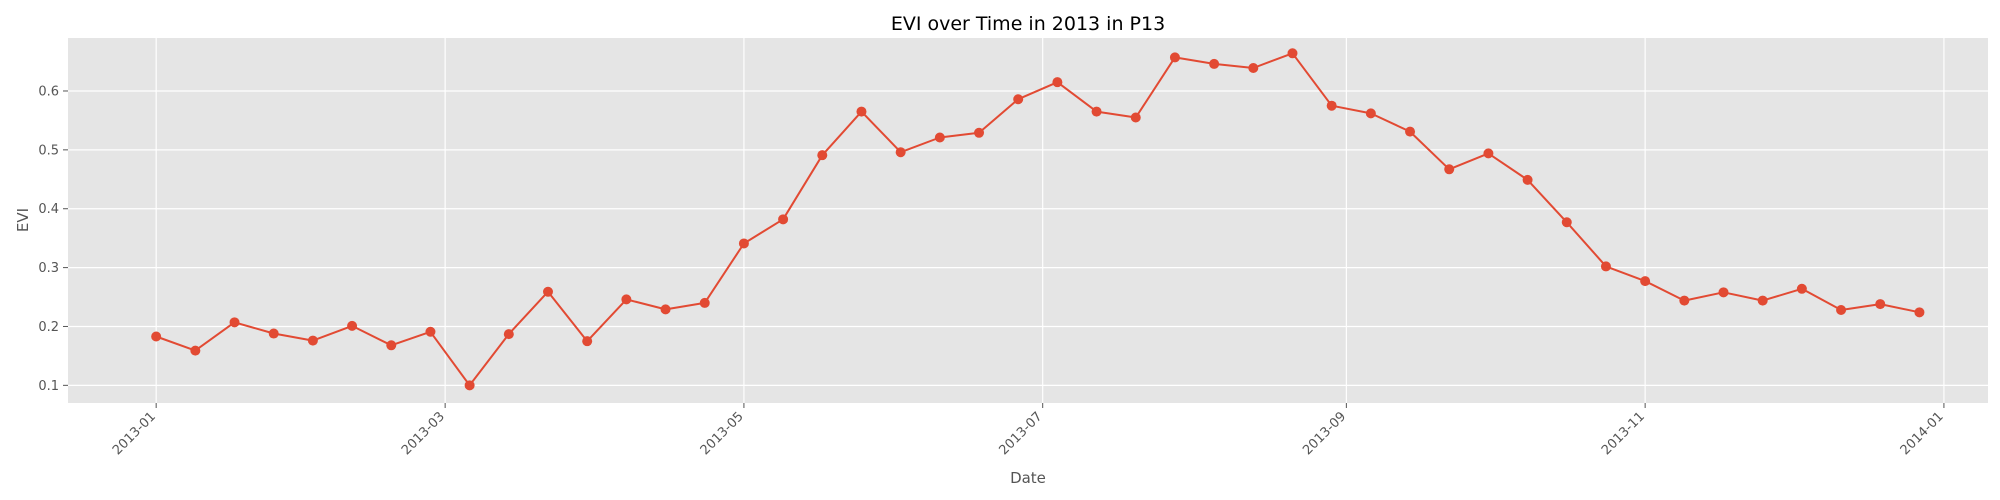 This screenshot has height=500, width=2000. Describe the element at coordinates (423, 433) in the screenshot. I see `x-tick-label: 2013-03` at that location.